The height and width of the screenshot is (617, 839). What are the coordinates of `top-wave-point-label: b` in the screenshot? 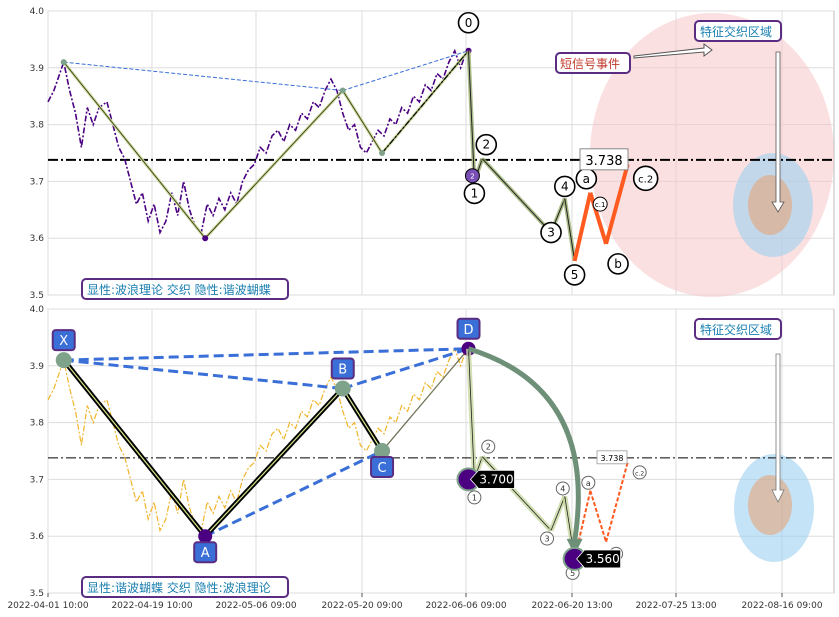 It's located at (618, 264).